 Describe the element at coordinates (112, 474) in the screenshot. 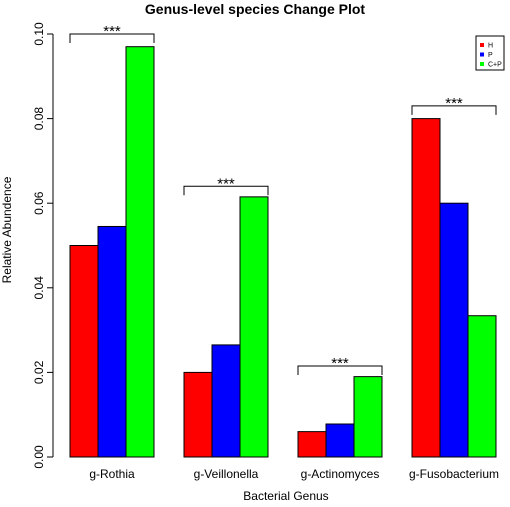

I see `x-tick-label: g-Rothia` at that location.